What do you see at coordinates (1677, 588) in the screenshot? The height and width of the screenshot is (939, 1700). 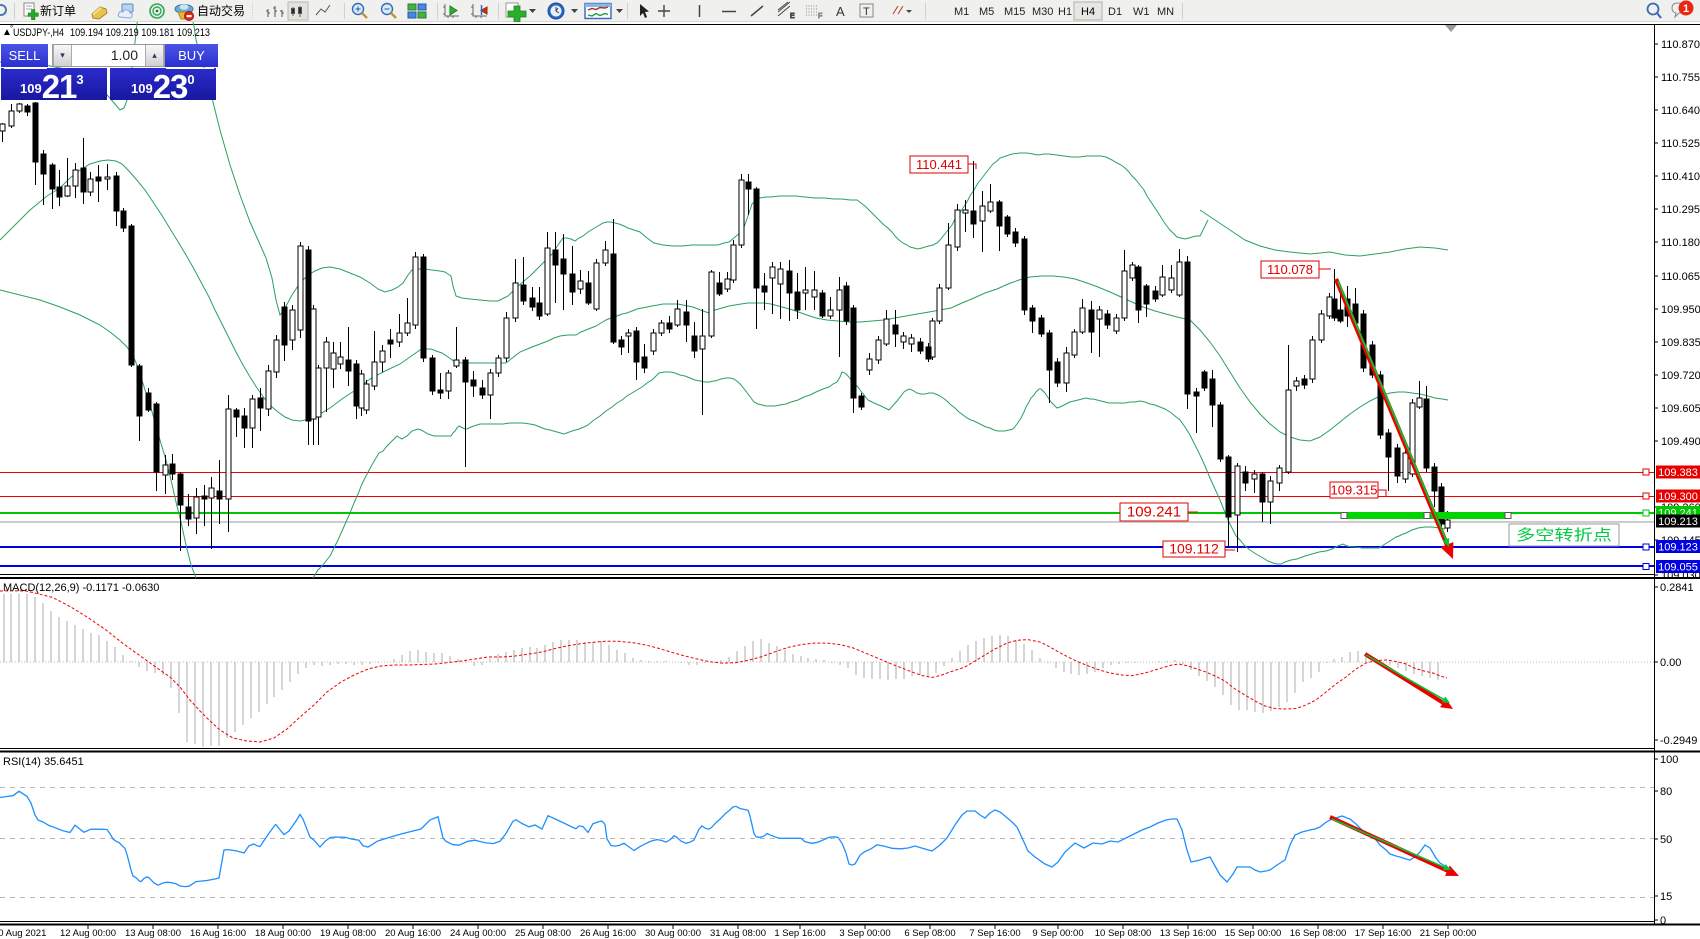 I see `svg-text: 0.2841` at bounding box center [1677, 588].